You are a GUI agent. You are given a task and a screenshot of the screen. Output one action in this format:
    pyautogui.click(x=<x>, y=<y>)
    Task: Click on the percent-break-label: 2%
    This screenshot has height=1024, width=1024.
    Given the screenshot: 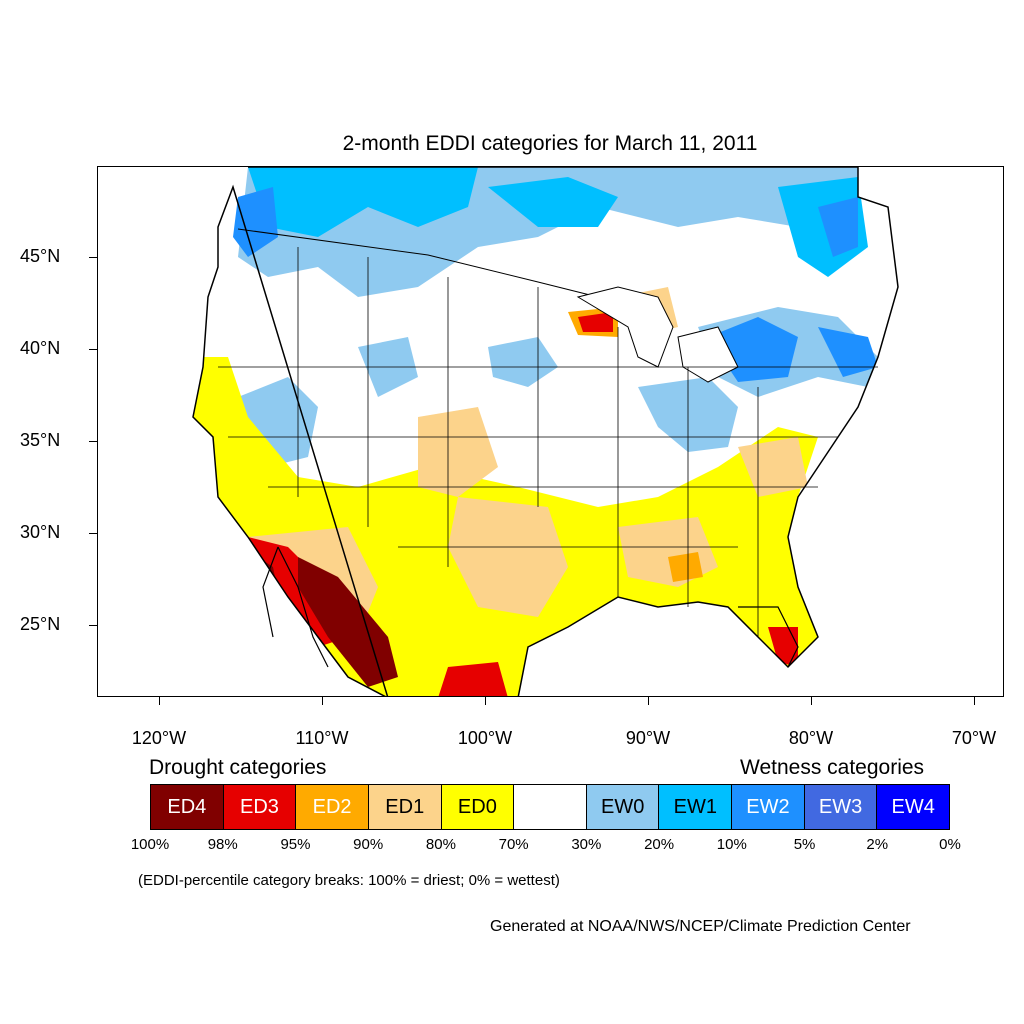 What is the action you would take?
    pyautogui.click(x=877, y=844)
    